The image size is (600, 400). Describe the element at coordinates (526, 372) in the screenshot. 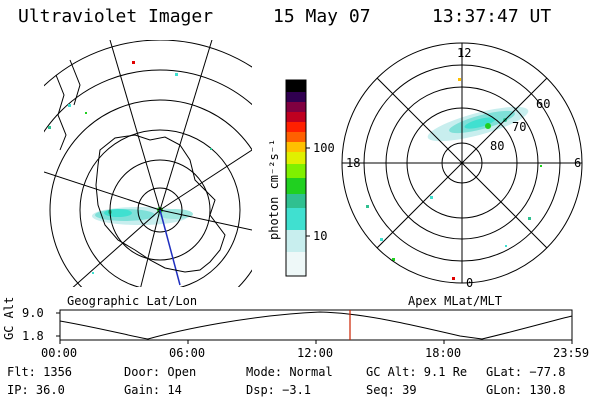

I see `geographic-latitude: GLat: −77.8` at that location.